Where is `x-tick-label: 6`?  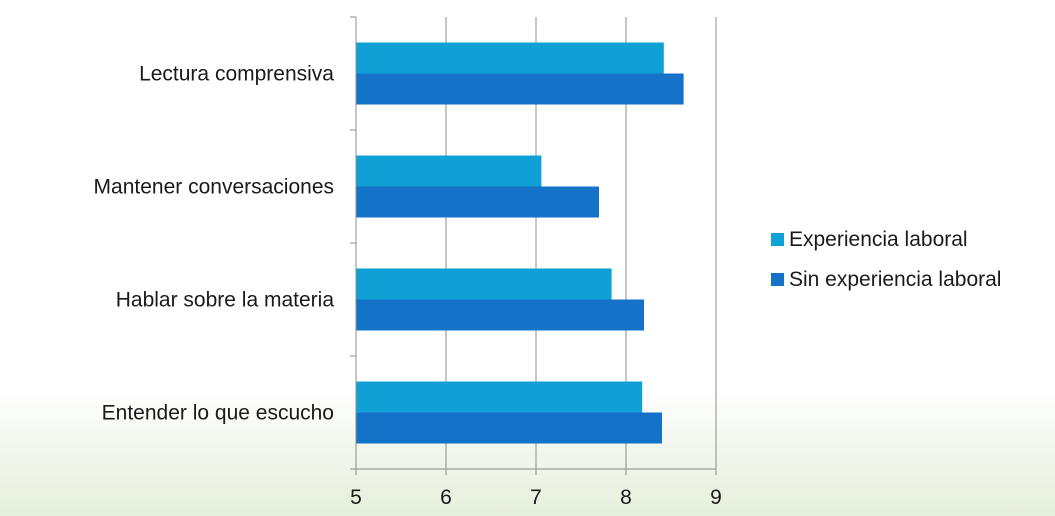 x-tick-label: 6 is located at coordinates (446, 497).